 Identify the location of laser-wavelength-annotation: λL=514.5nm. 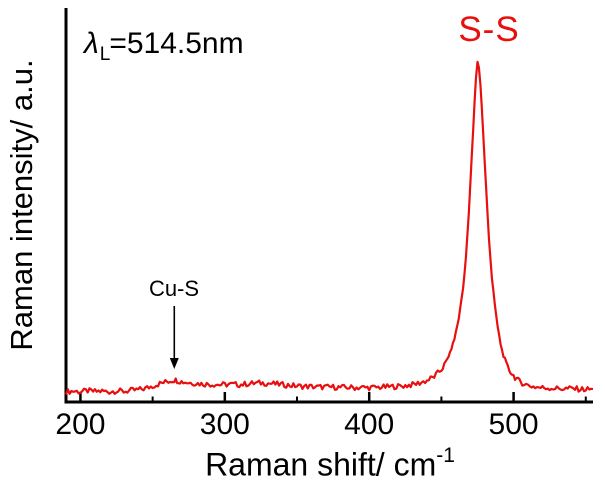
(164, 46).